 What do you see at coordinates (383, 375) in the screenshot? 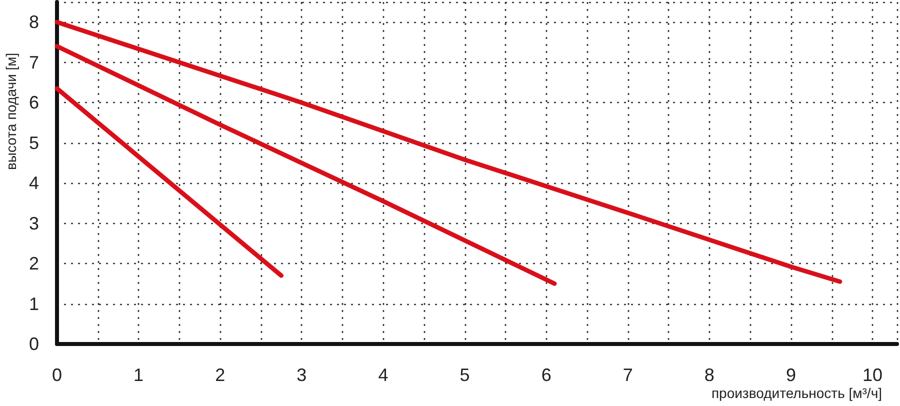
I see `x-tick-label: 4` at bounding box center [383, 375].